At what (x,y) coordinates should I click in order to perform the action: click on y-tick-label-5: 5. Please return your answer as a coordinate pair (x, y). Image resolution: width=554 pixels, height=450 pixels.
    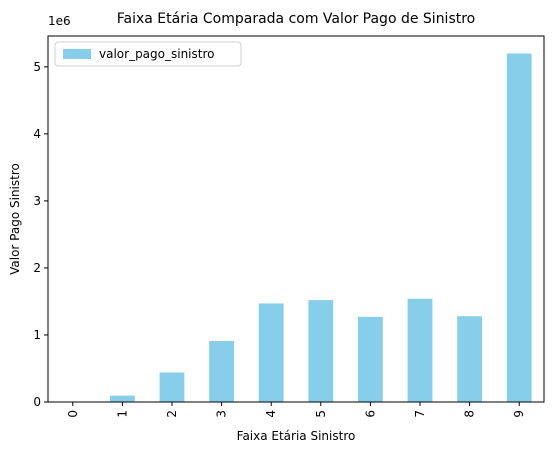
    Looking at the image, I should click on (37, 67).